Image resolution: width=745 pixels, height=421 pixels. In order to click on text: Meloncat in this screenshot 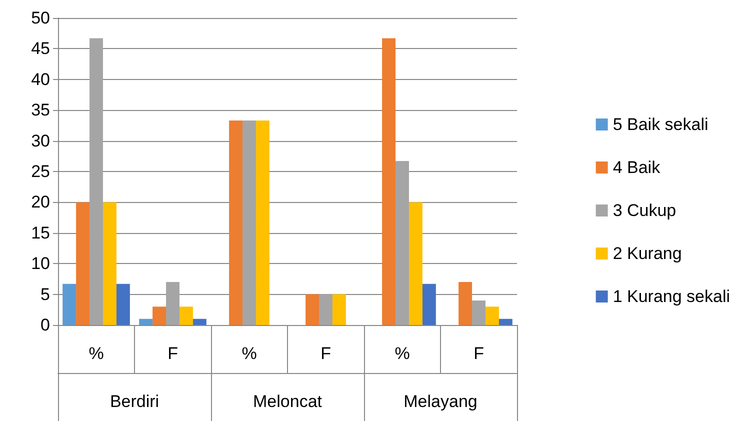, I will do `click(287, 401)`.